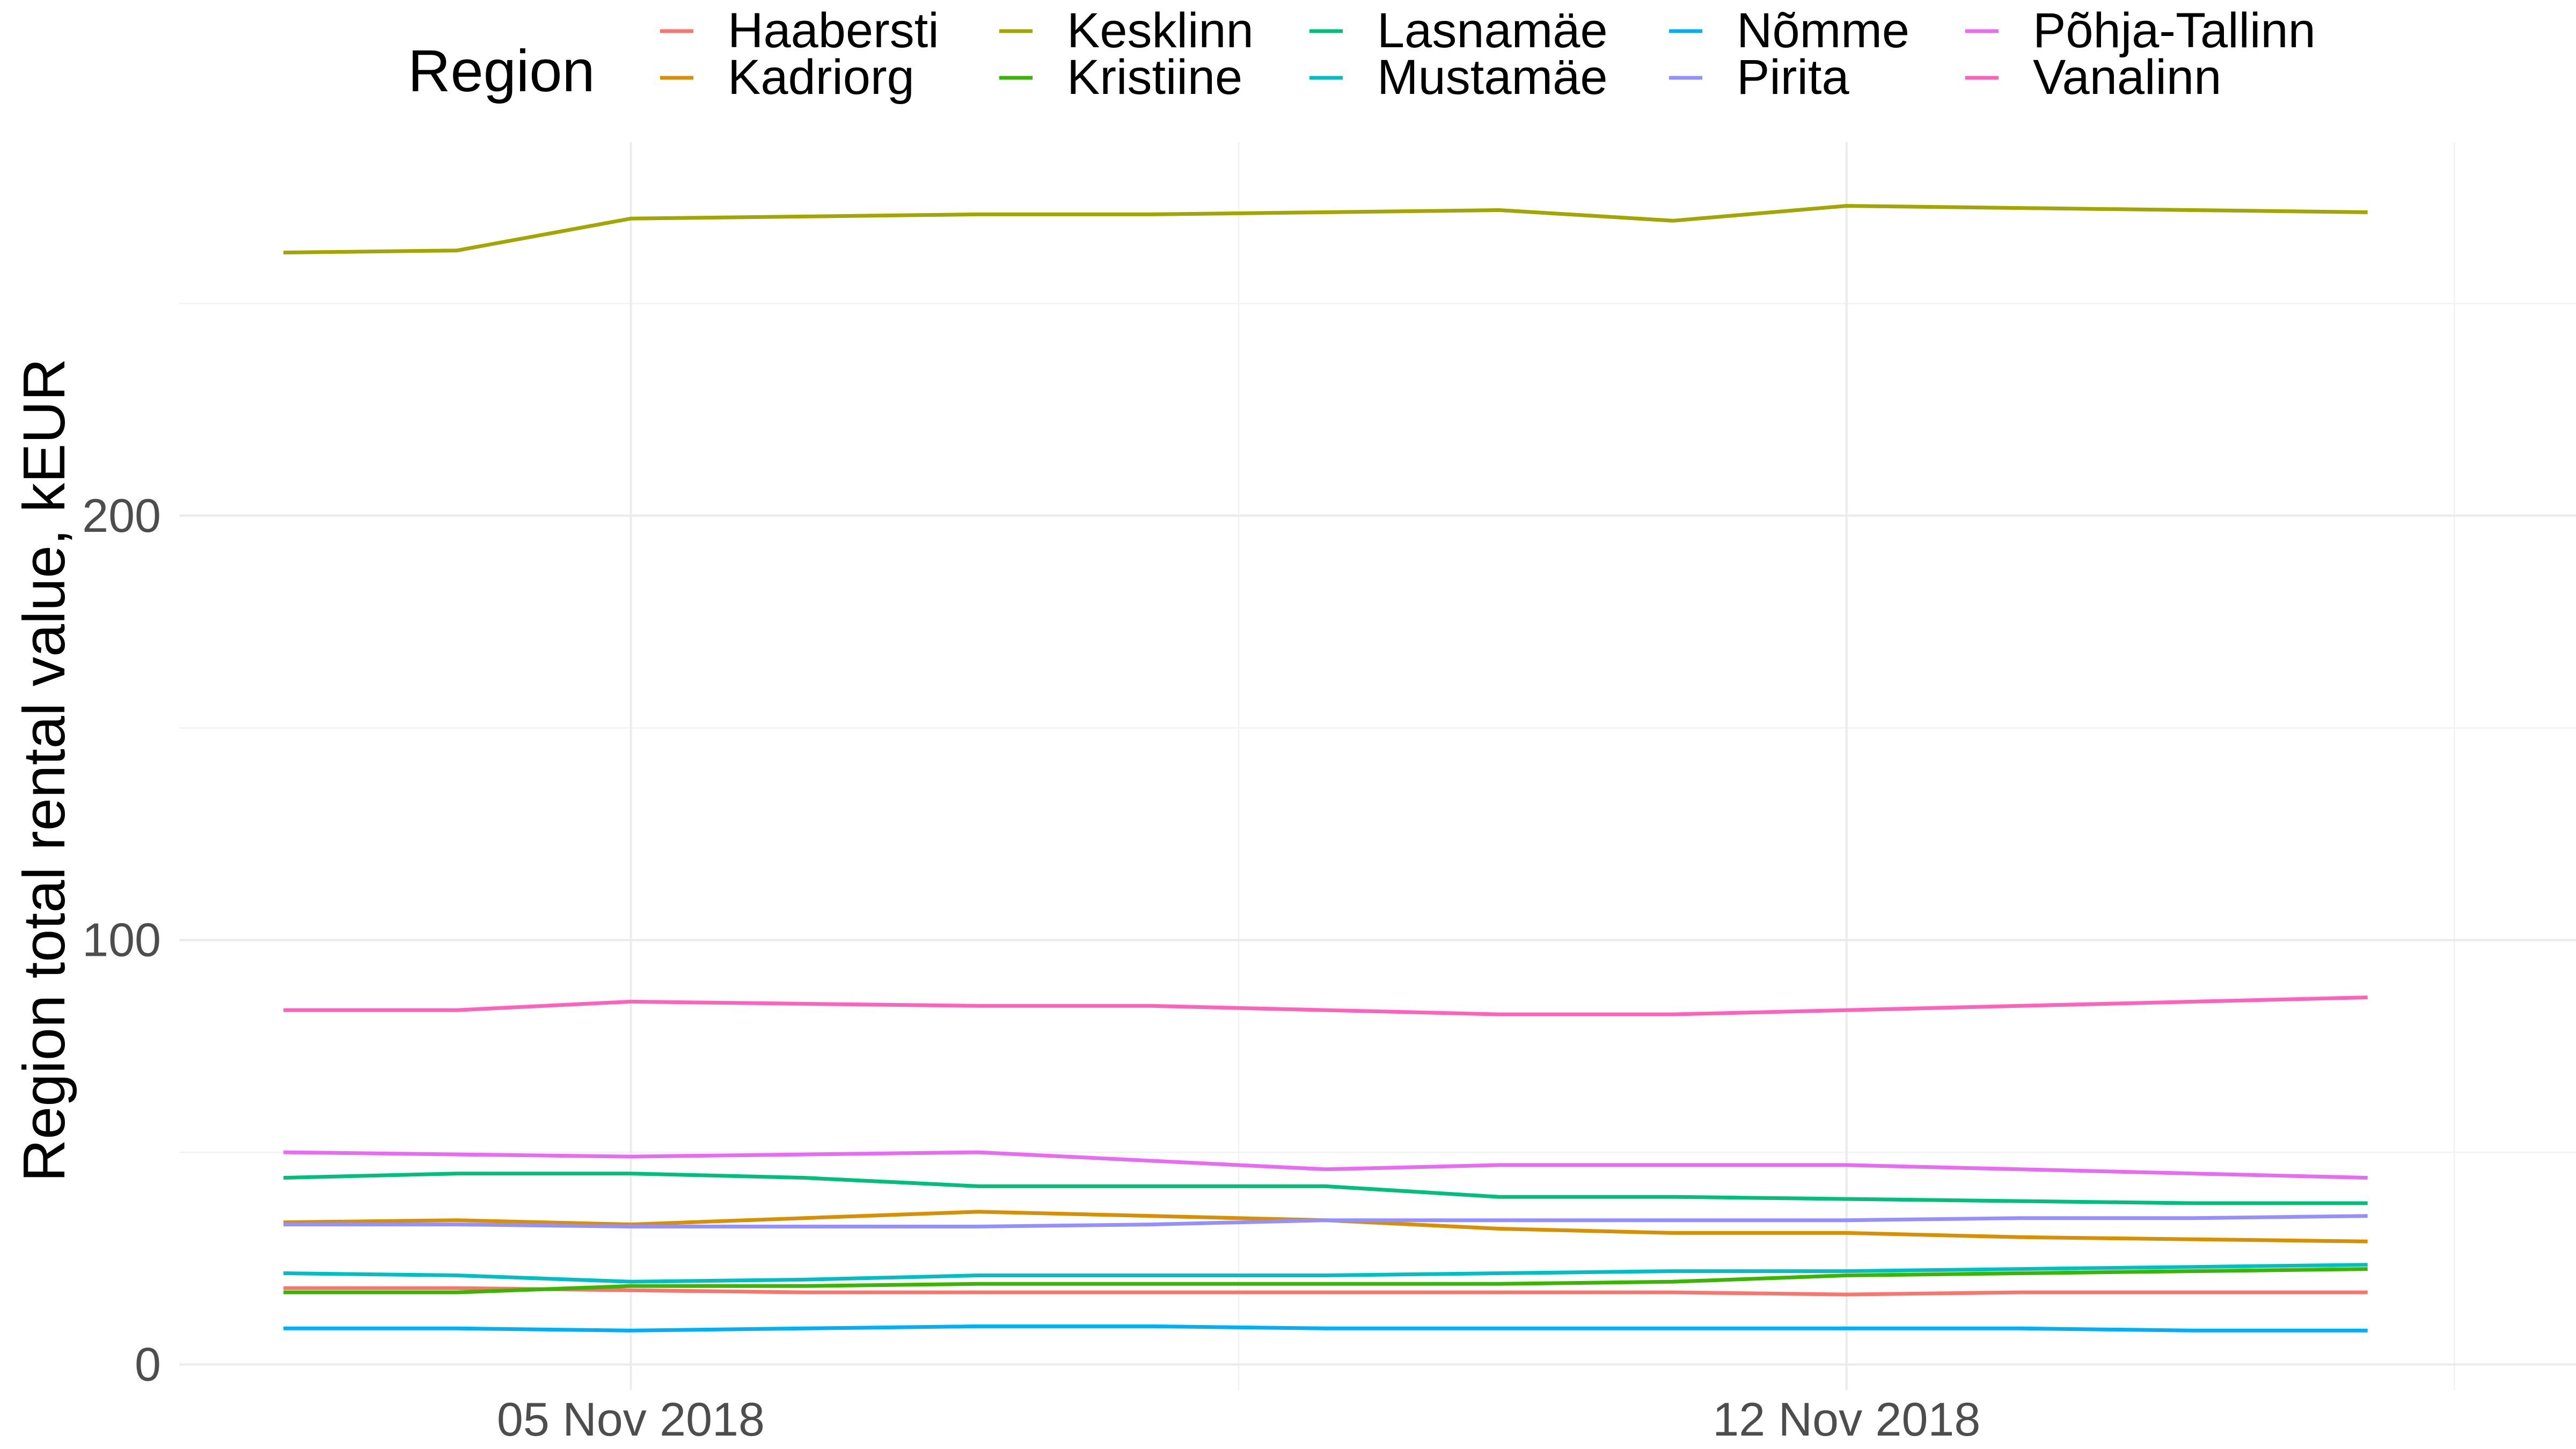 This screenshot has width=2576, height=1449. What do you see at coordinates (1325, 1188) in the screenshot?
I see `series-line-lasnam-e` at bounding box center [1325, 1188].